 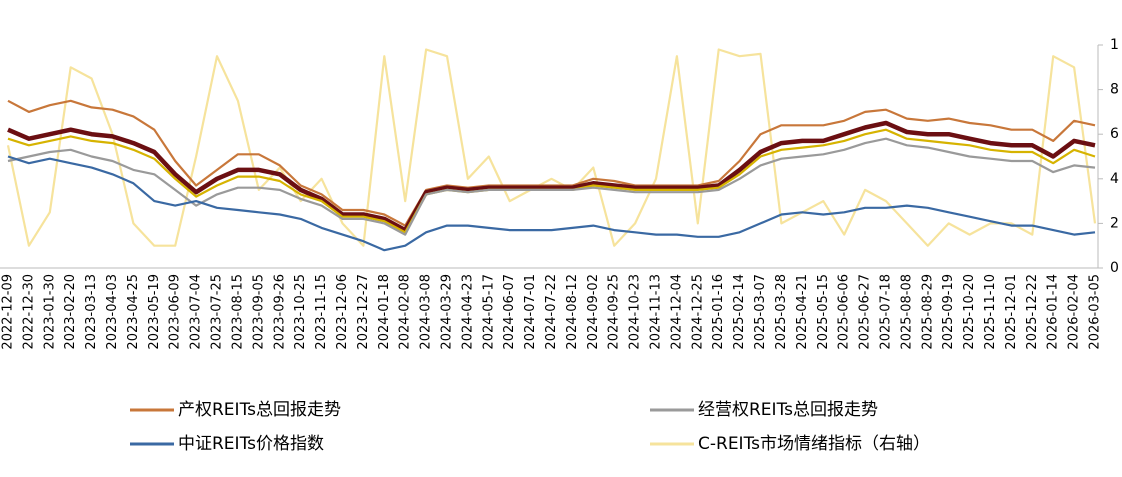 I want to click on x-tick-label: 2025-05-15, so click(x=823, y=312).